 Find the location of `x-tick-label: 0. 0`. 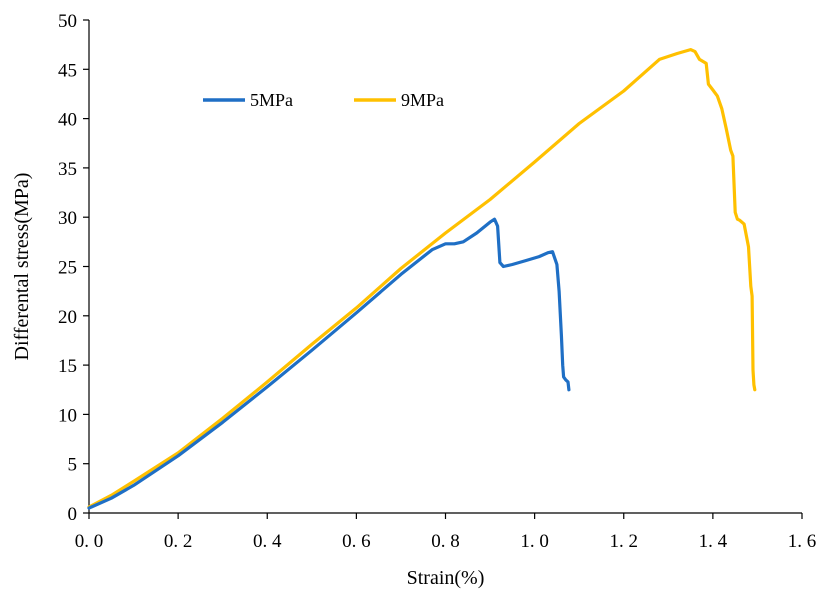

x-tick-label: 0. 0 is located at coordinates (89, 541).